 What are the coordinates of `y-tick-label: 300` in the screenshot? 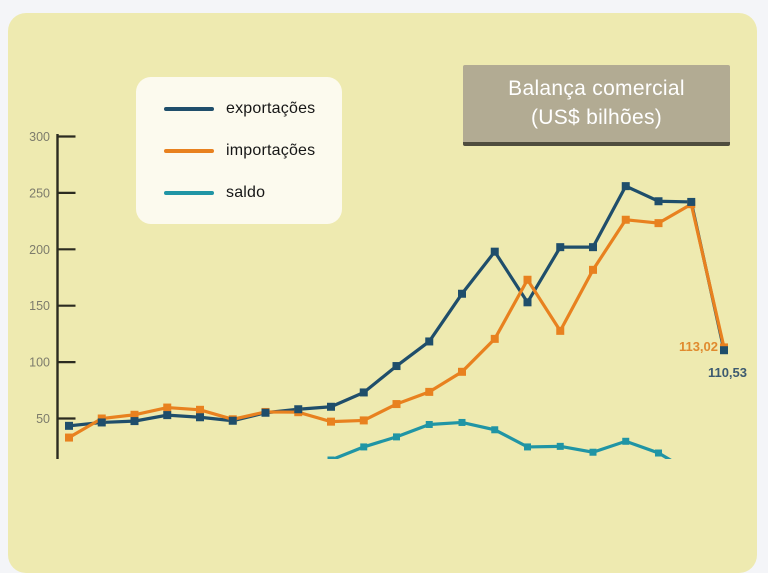 It's located at (39, 137).